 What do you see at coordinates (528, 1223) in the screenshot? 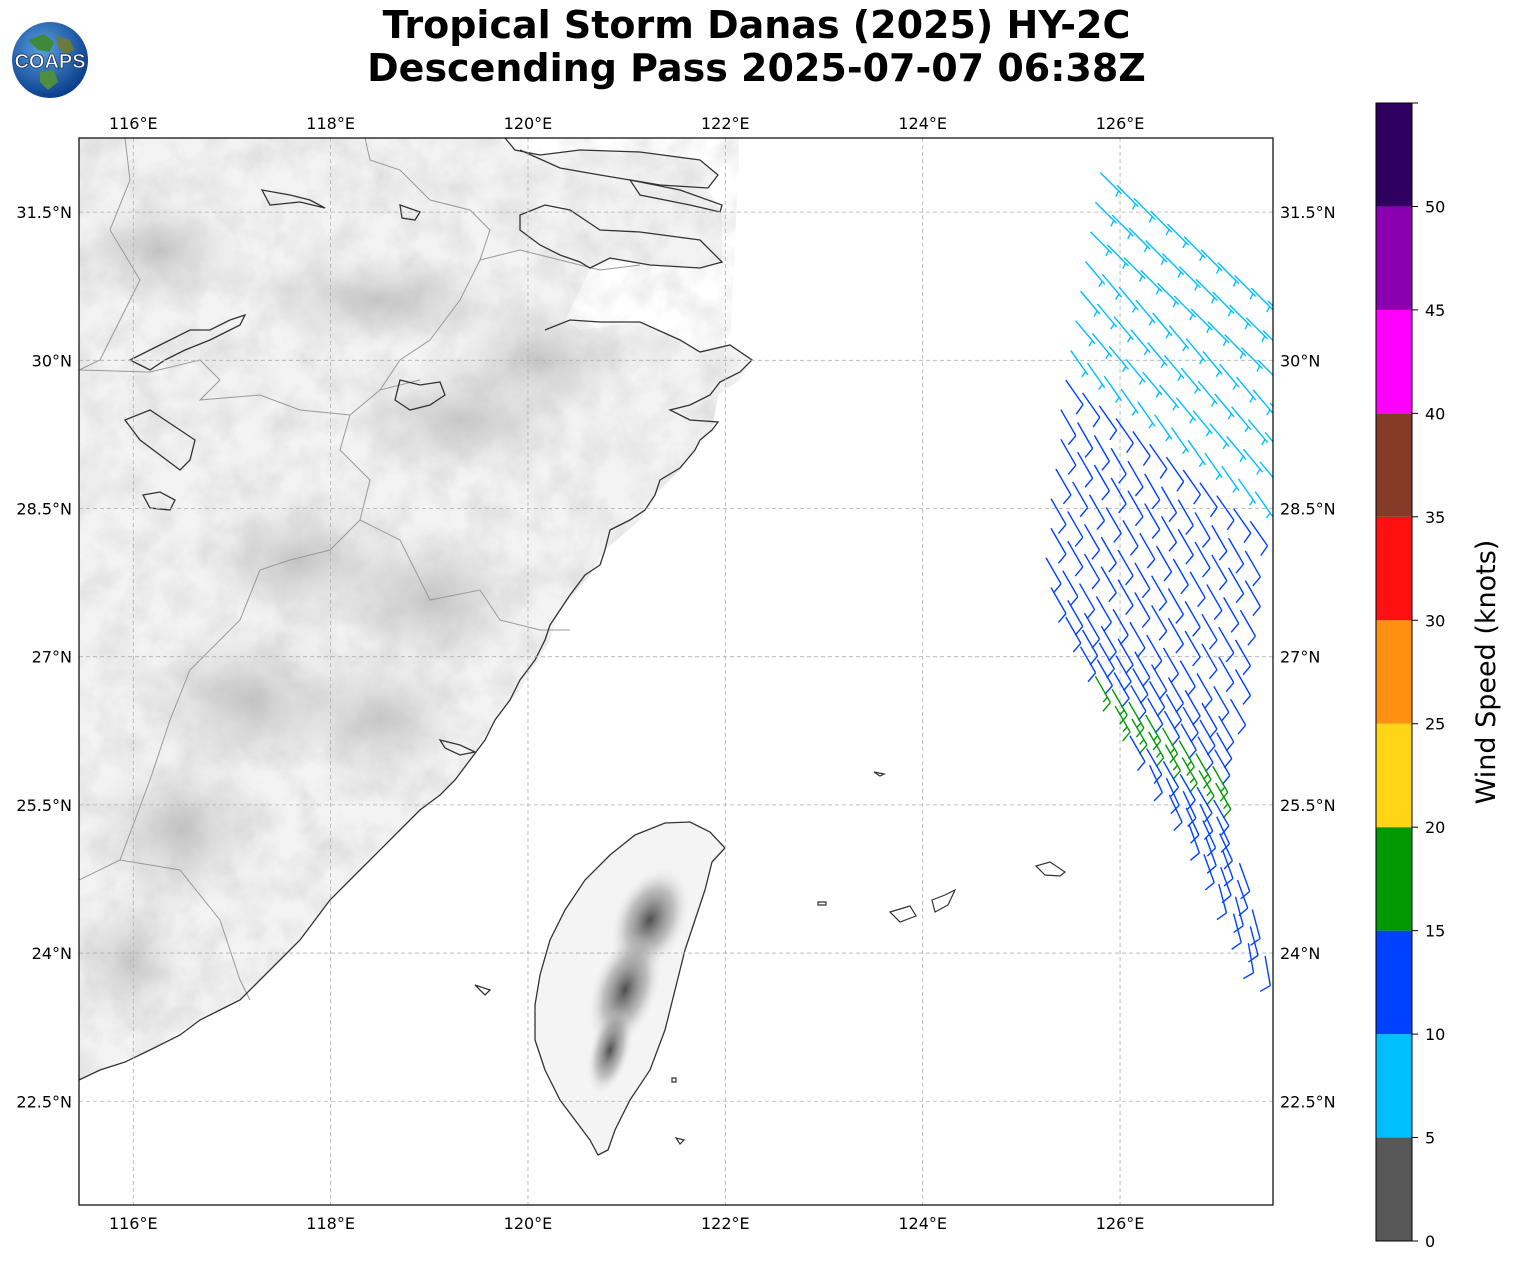
I see `lon-tick-label: 120°E` at bounding box center [528, 1223].